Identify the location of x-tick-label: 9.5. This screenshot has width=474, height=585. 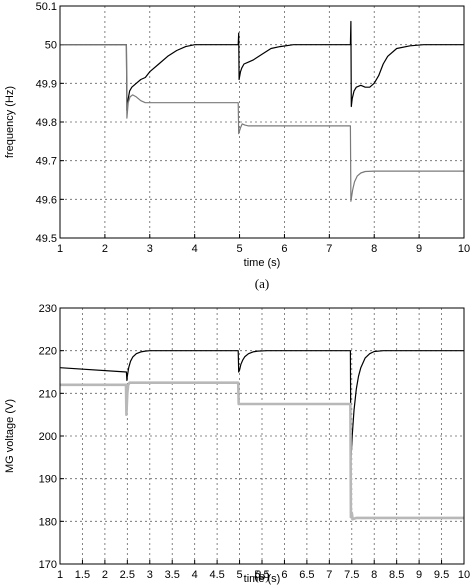
(441, 575).